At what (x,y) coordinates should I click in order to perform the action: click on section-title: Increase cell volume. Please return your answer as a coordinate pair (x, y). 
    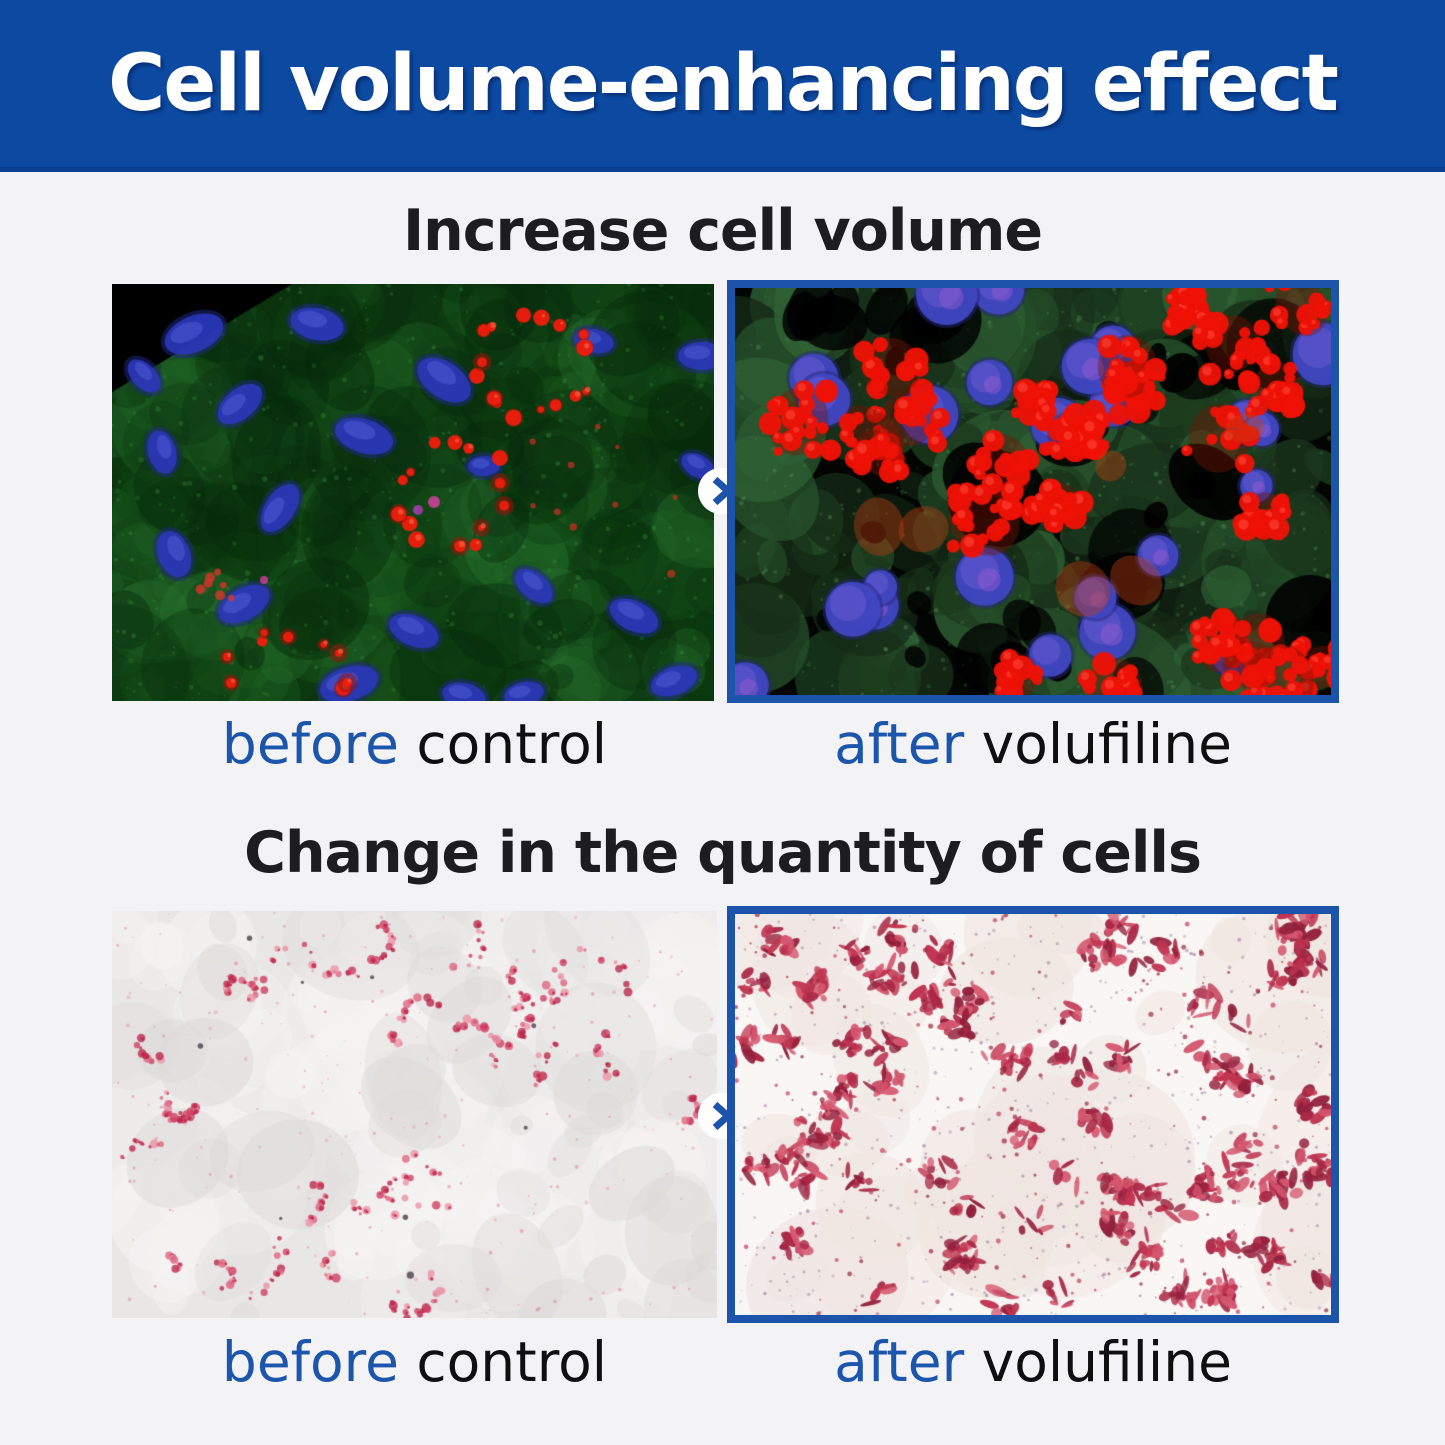
    Looking at the image, I should click on (722, 231).